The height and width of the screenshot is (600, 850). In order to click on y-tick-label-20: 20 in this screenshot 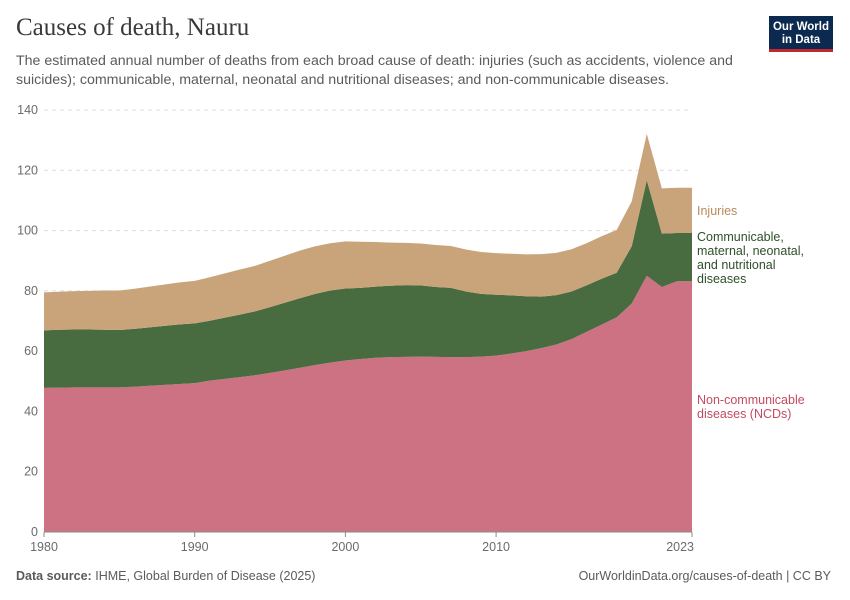, I will do `click(31, 472)`.